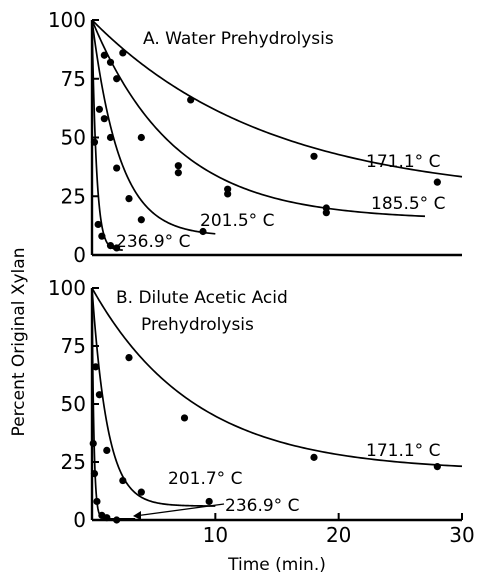 Image resolution: width=481 pixels, height=579 pixels. What do you see at coordinates (262, 506) in the screenshot?
I see `panel-b-label-236: 236.9° C` at bounding box center [262, 506].